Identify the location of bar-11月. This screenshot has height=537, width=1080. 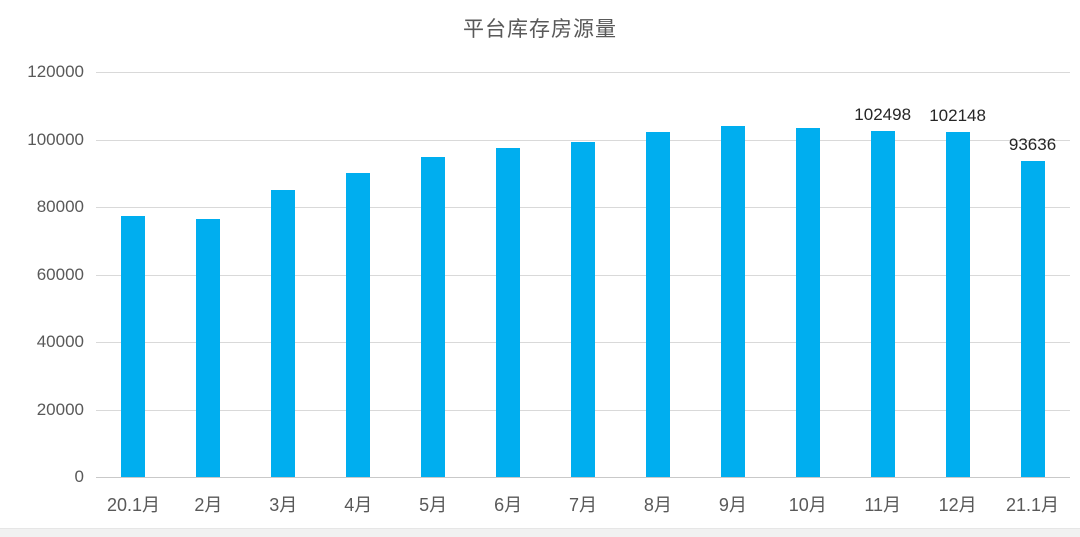
(882, 304).